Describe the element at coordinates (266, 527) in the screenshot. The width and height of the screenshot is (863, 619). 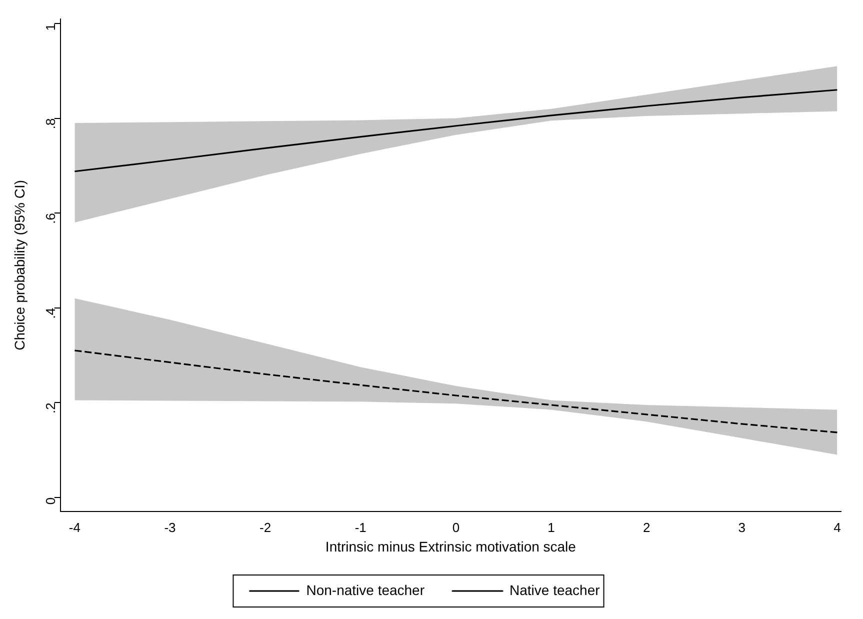
I see `x-tick-label: -2` at that location.